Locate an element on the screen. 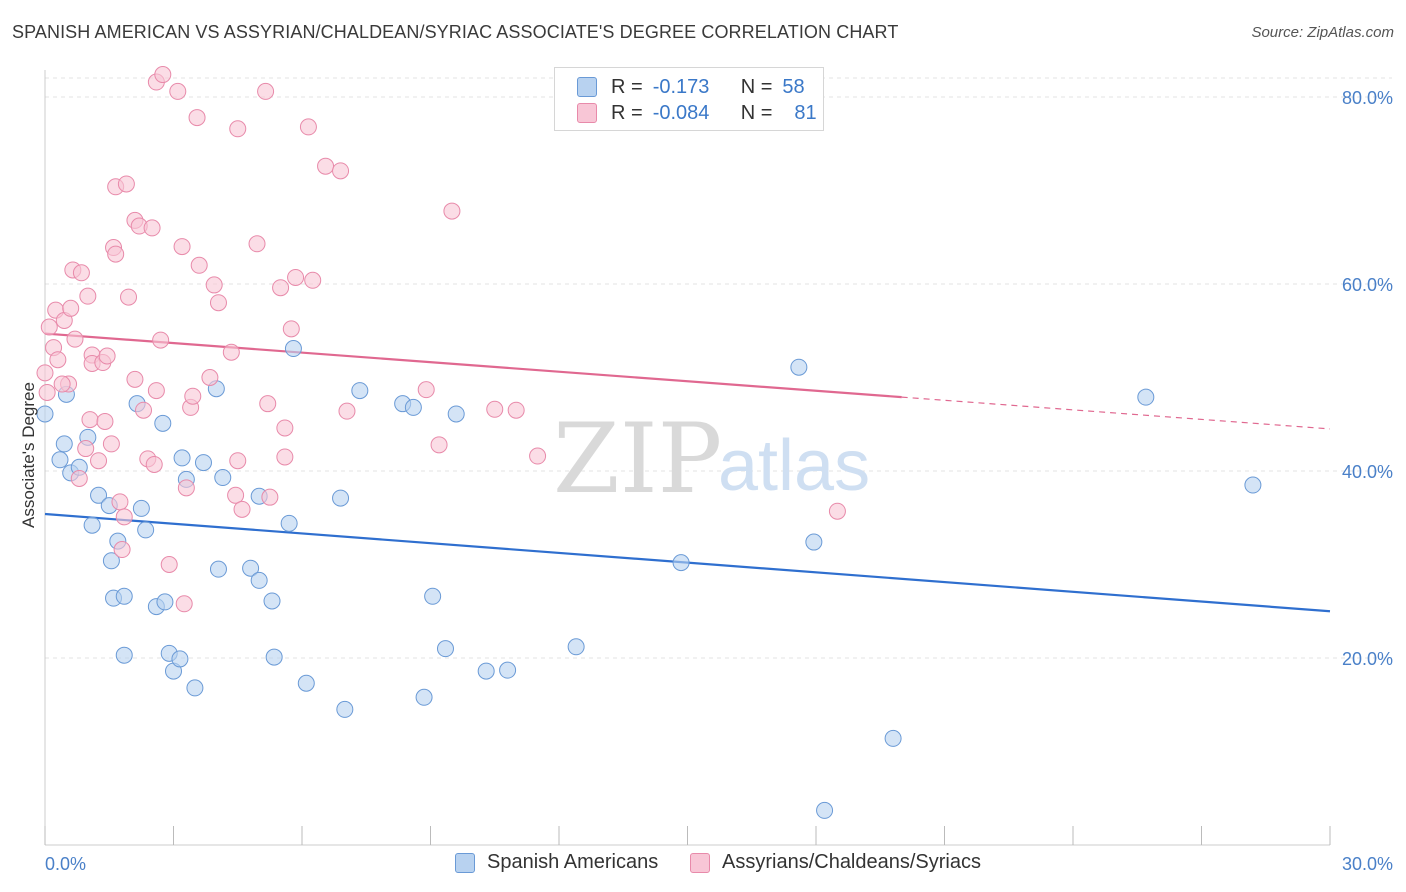 The width and height of the screenshot is (1406, 892). stats-legend: R = -0.173 N = 58 R = -0.084 N = 81 is located at coordinates (689, 99).